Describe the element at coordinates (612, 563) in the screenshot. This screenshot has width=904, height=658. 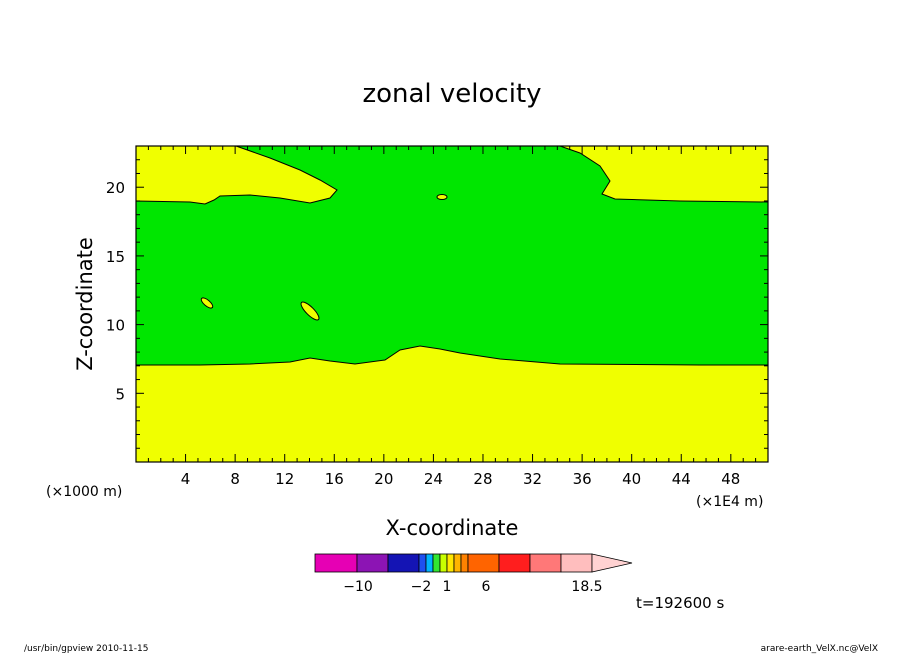
I see `colorbar-arrow` at that location.